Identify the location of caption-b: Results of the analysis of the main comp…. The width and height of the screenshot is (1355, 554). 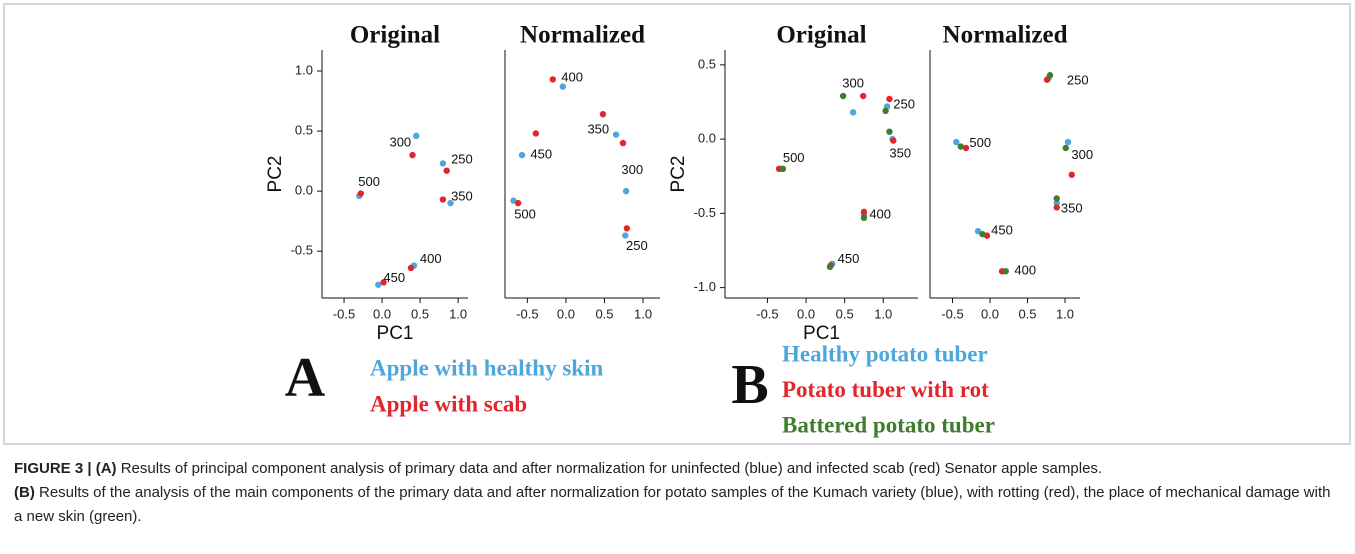
(672, 504).